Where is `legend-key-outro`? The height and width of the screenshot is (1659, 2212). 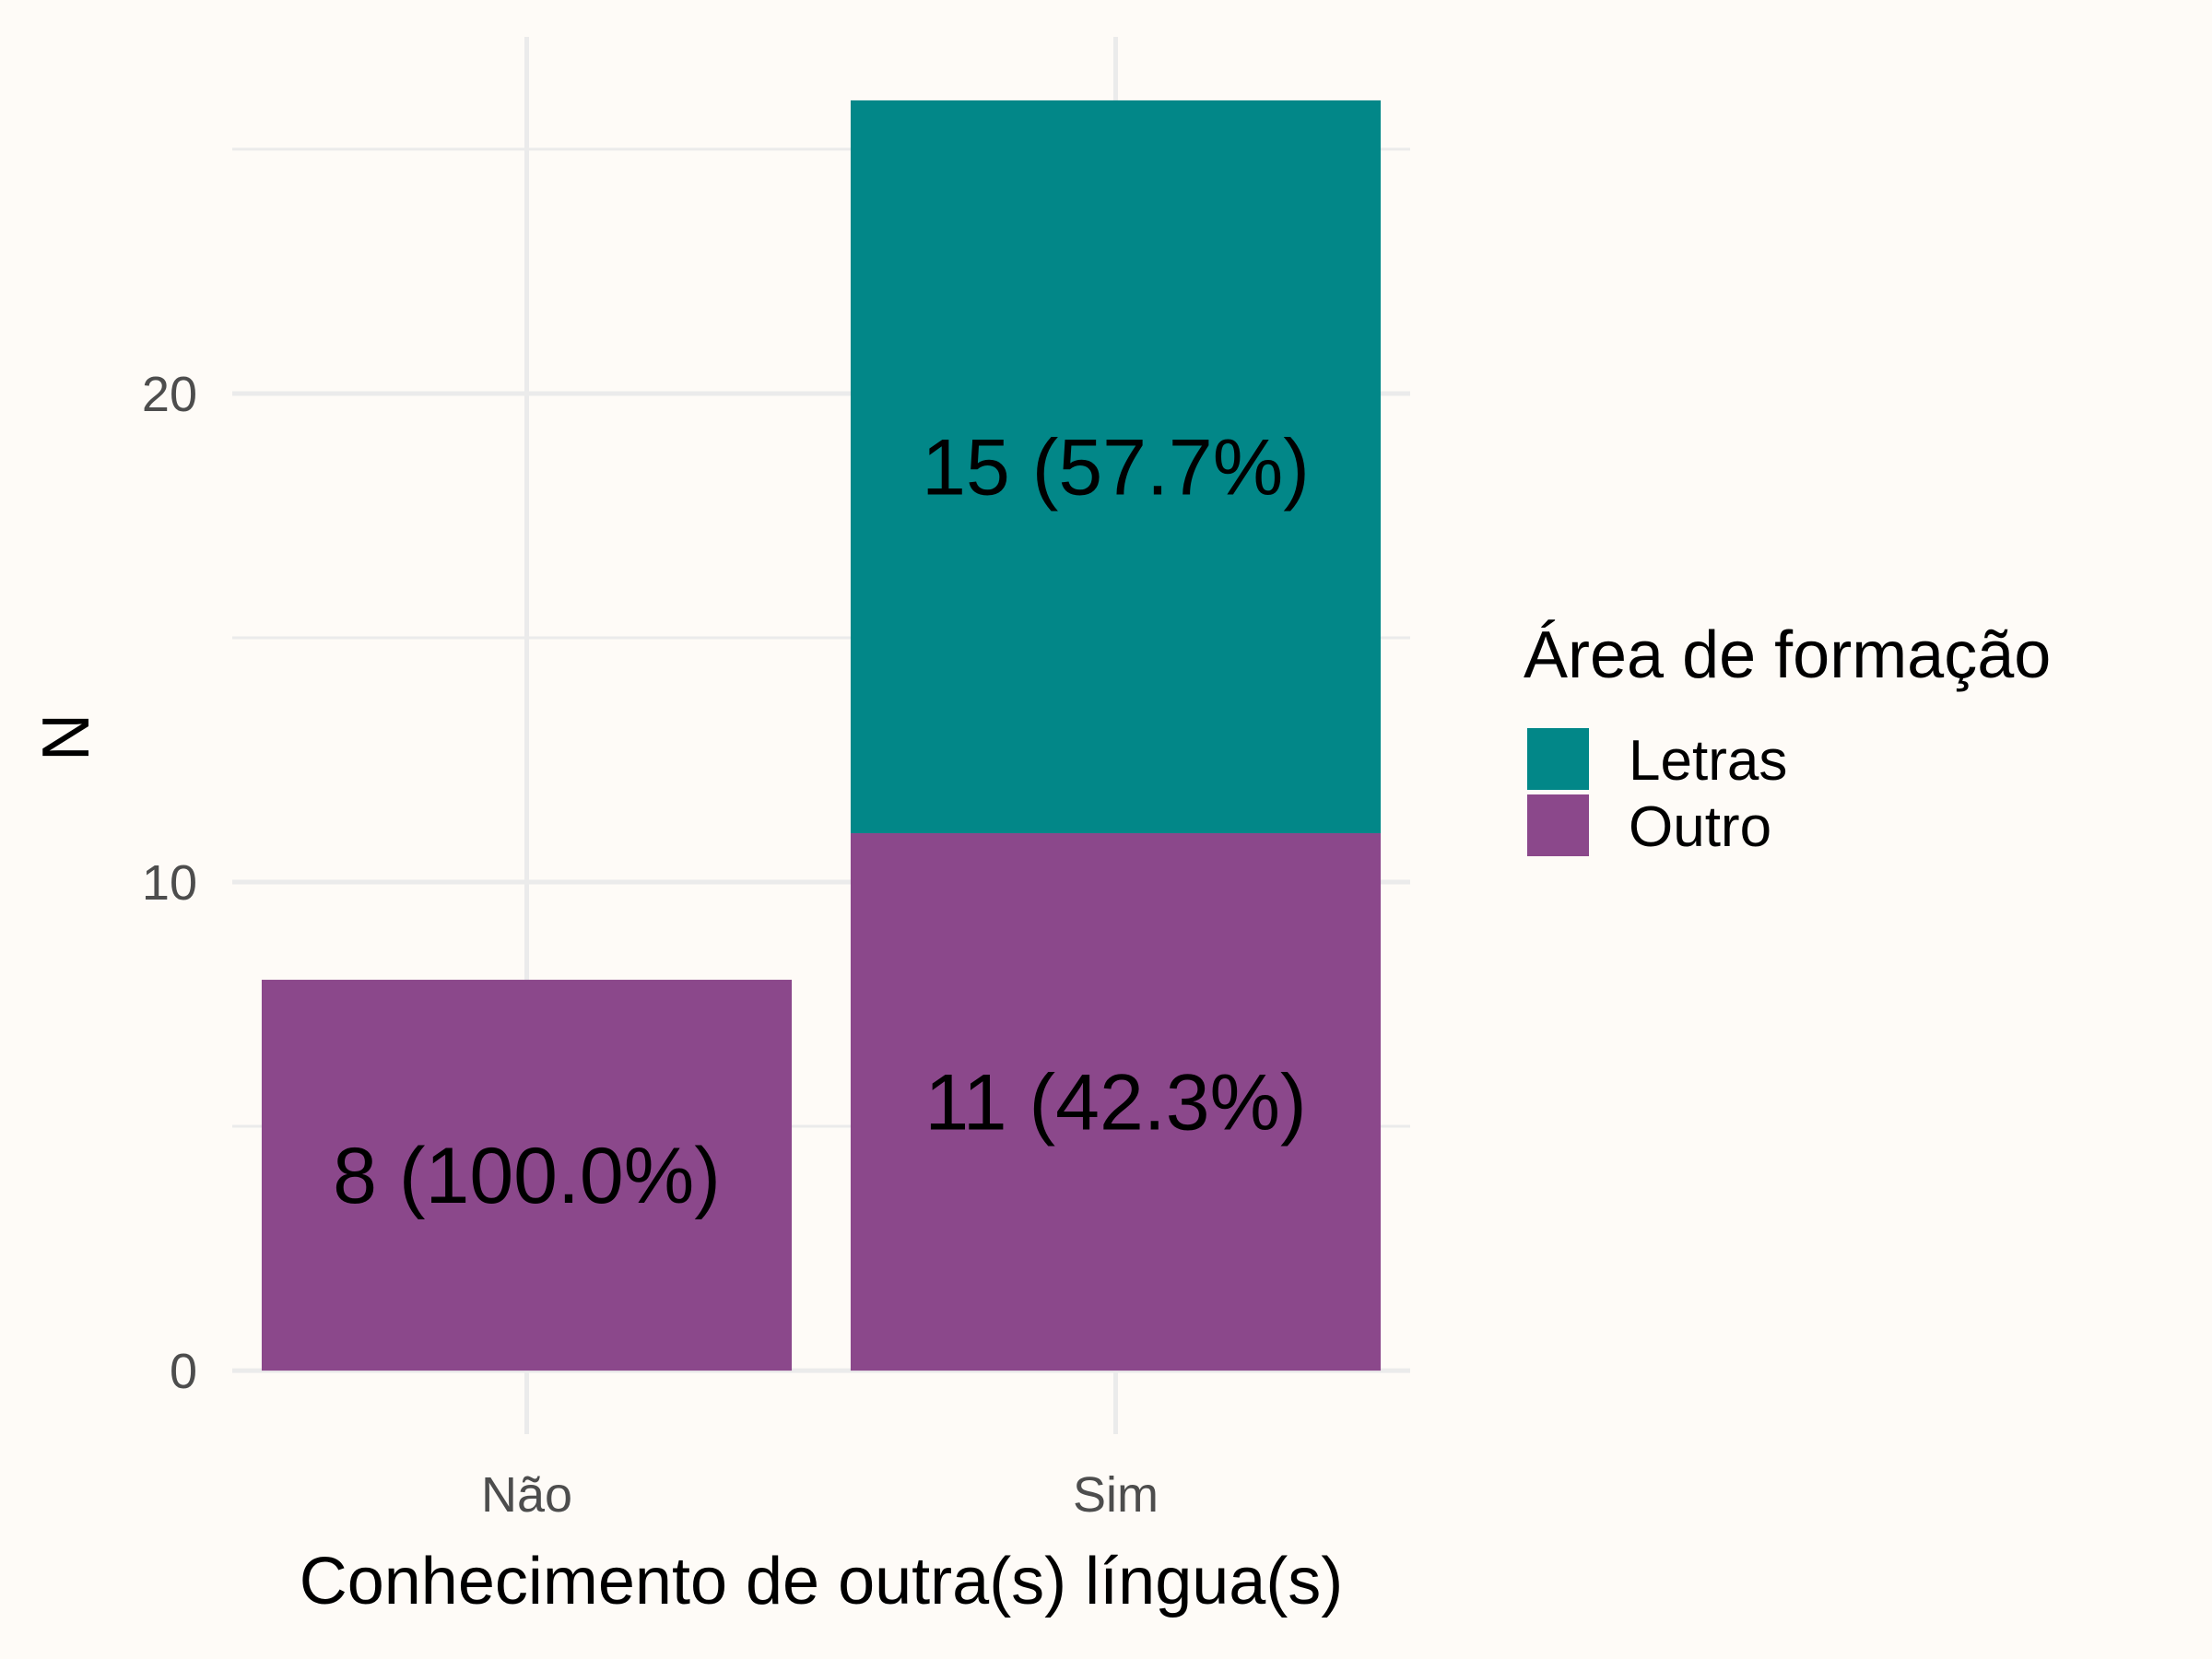
legend-key-outro is located at coordinates (1558, 825).